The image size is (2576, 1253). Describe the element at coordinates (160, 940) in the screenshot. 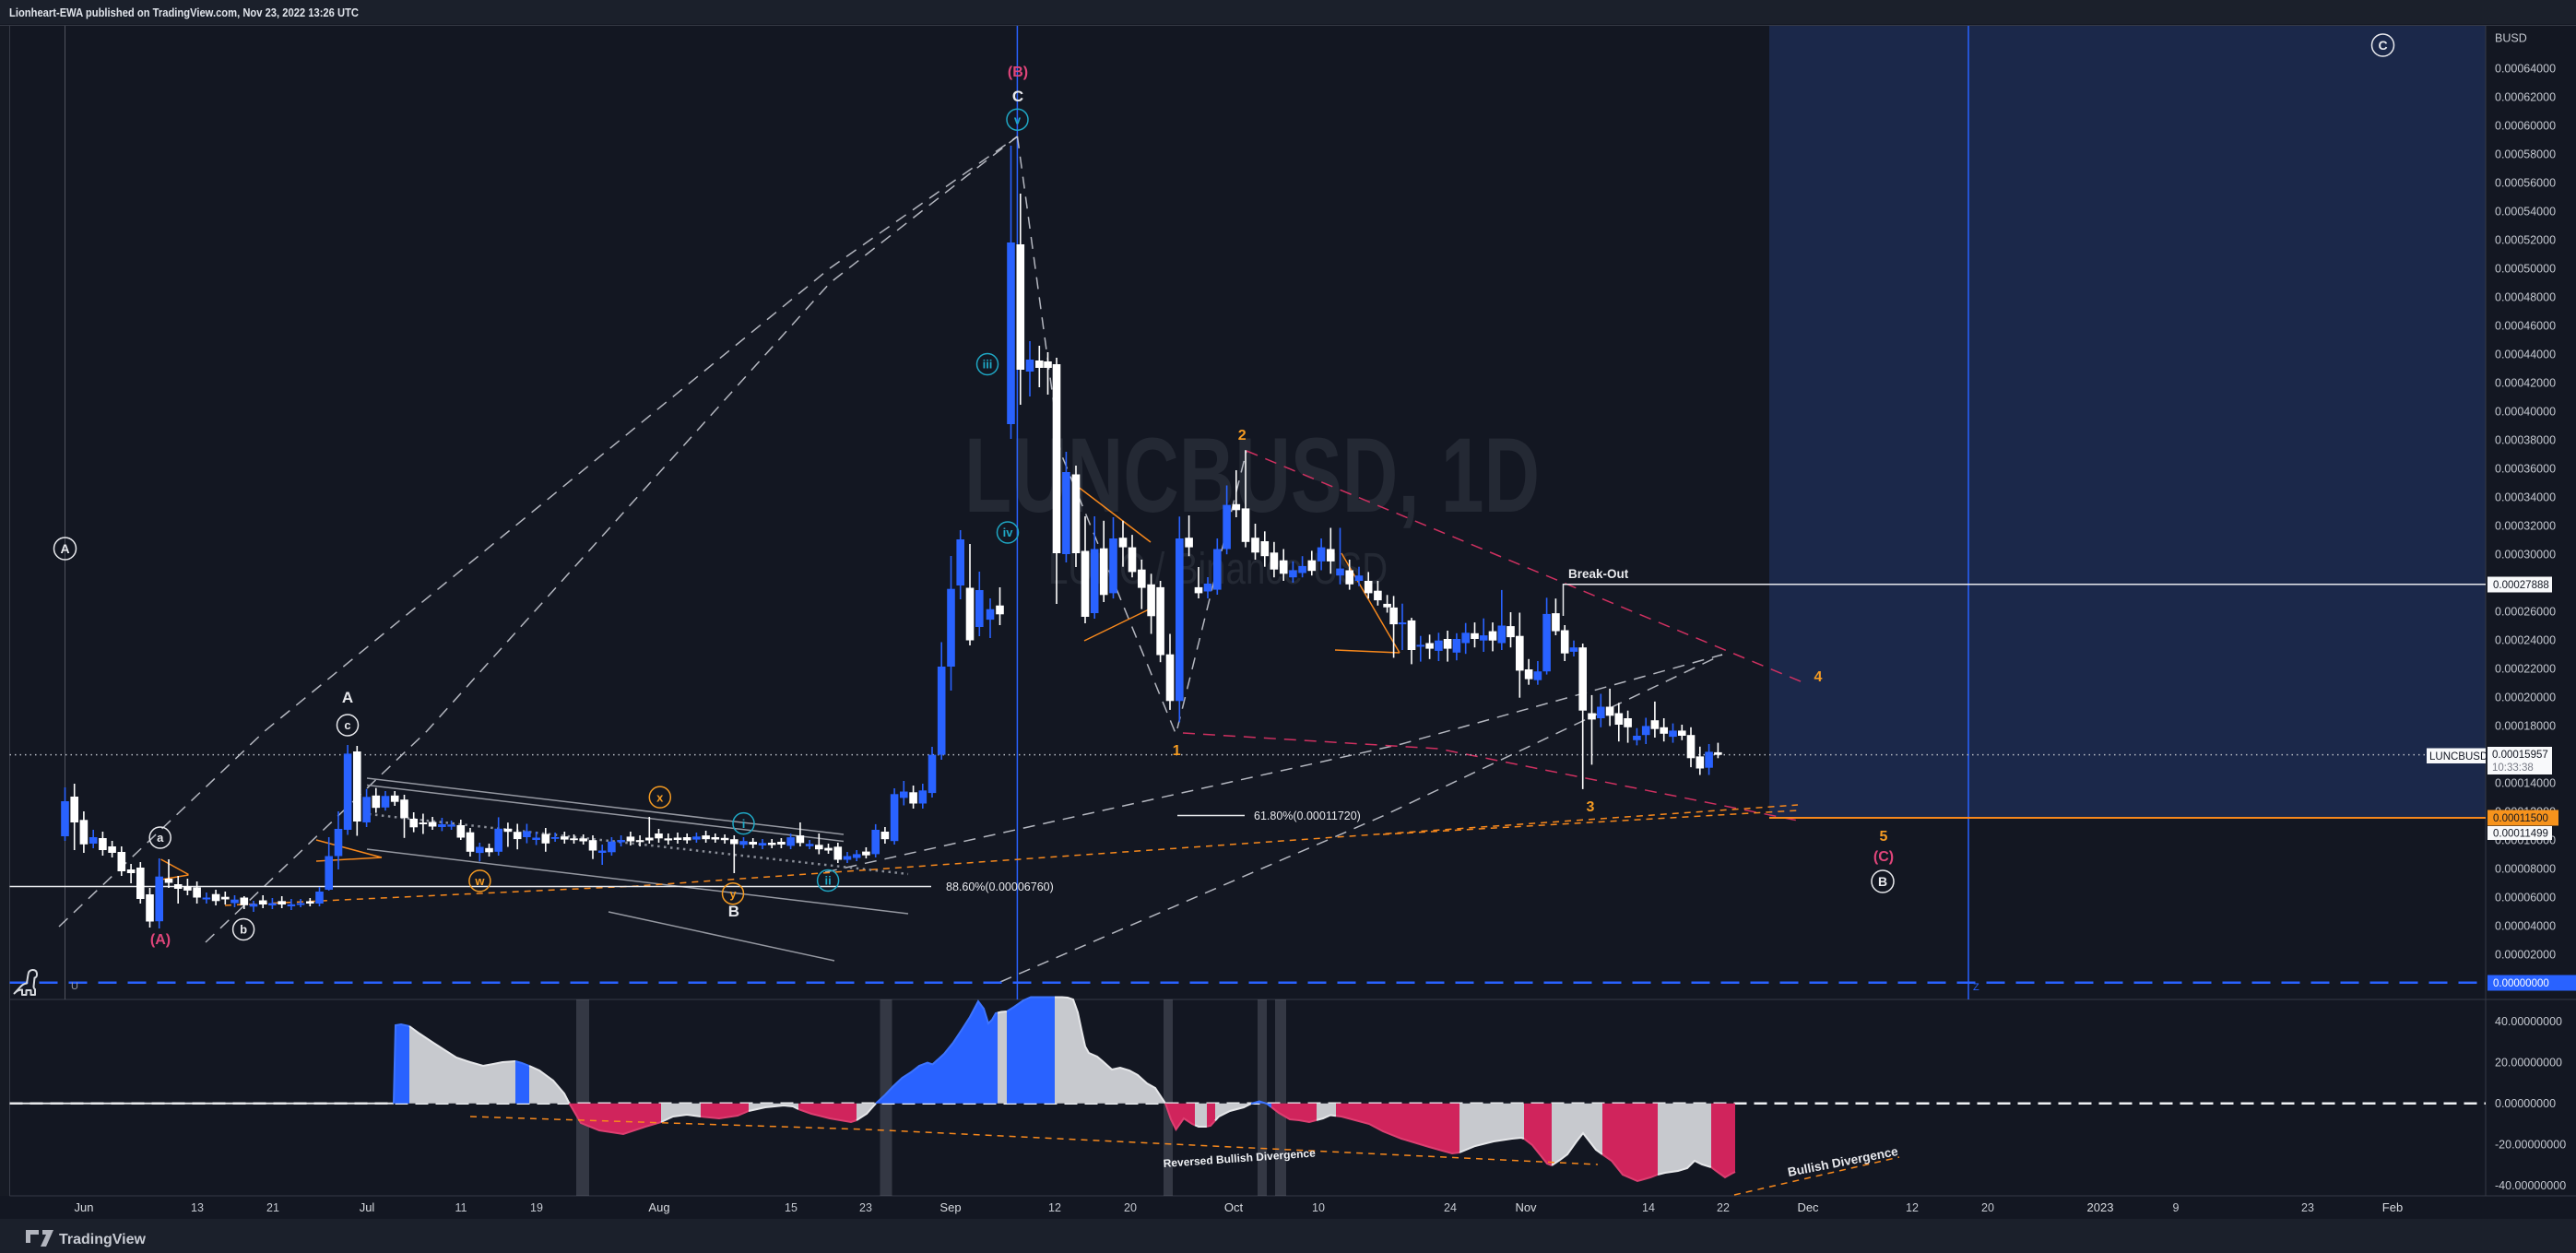

I see `svg-text: (A)` at that location.